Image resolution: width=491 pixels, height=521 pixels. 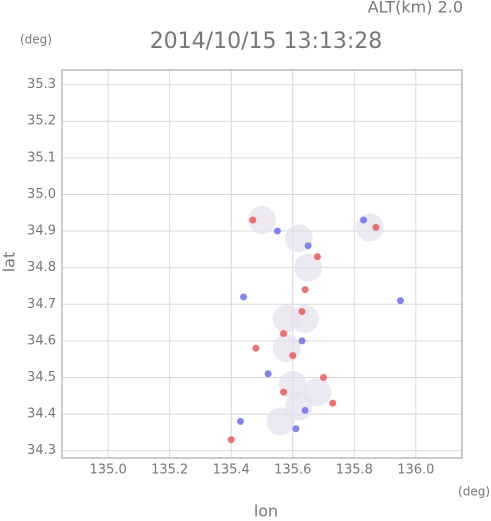 What do you see at coordinates (108, 470) in the screenshot?
I see `x-tick-label: 135.0` at bounding box center [108, 470].